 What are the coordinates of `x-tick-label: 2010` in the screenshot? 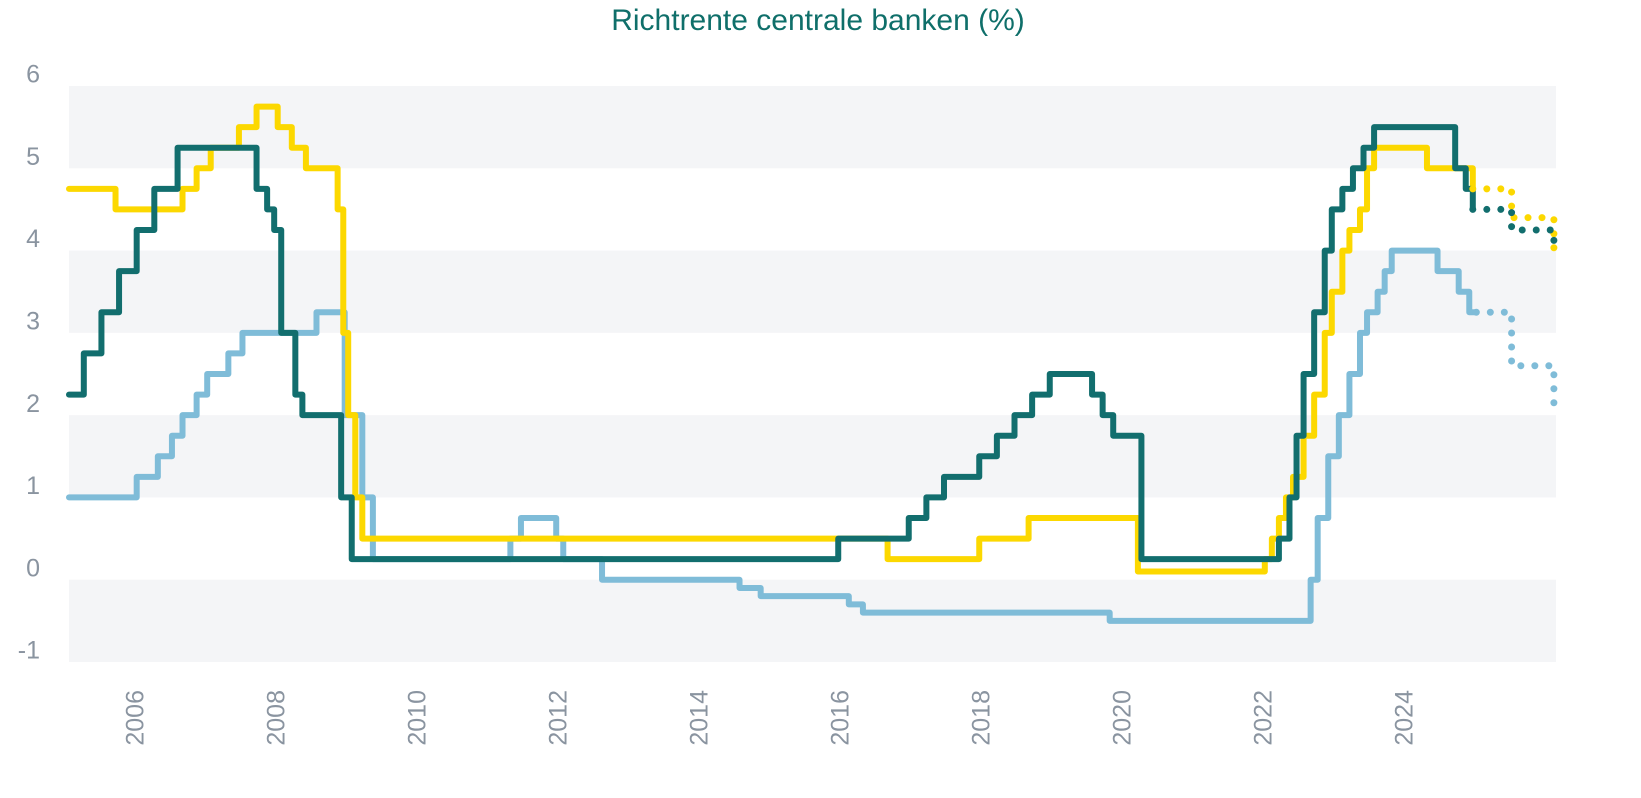 It's located at (417, 718).